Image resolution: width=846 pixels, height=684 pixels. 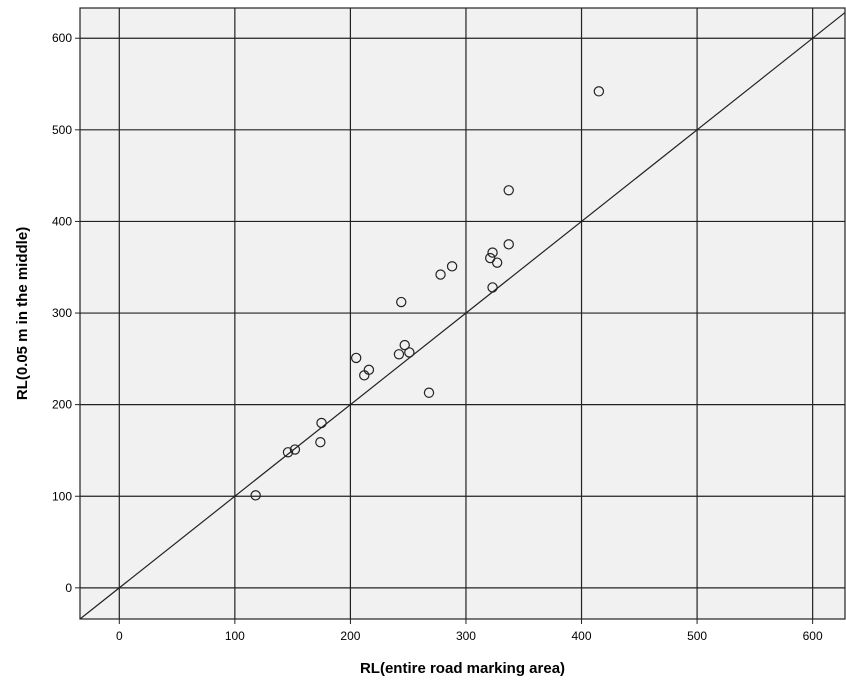 What do you see at coordinates (119, 636) in the screenshot?
I see `x-tick-label: 0` at bounding box center [119, 636].